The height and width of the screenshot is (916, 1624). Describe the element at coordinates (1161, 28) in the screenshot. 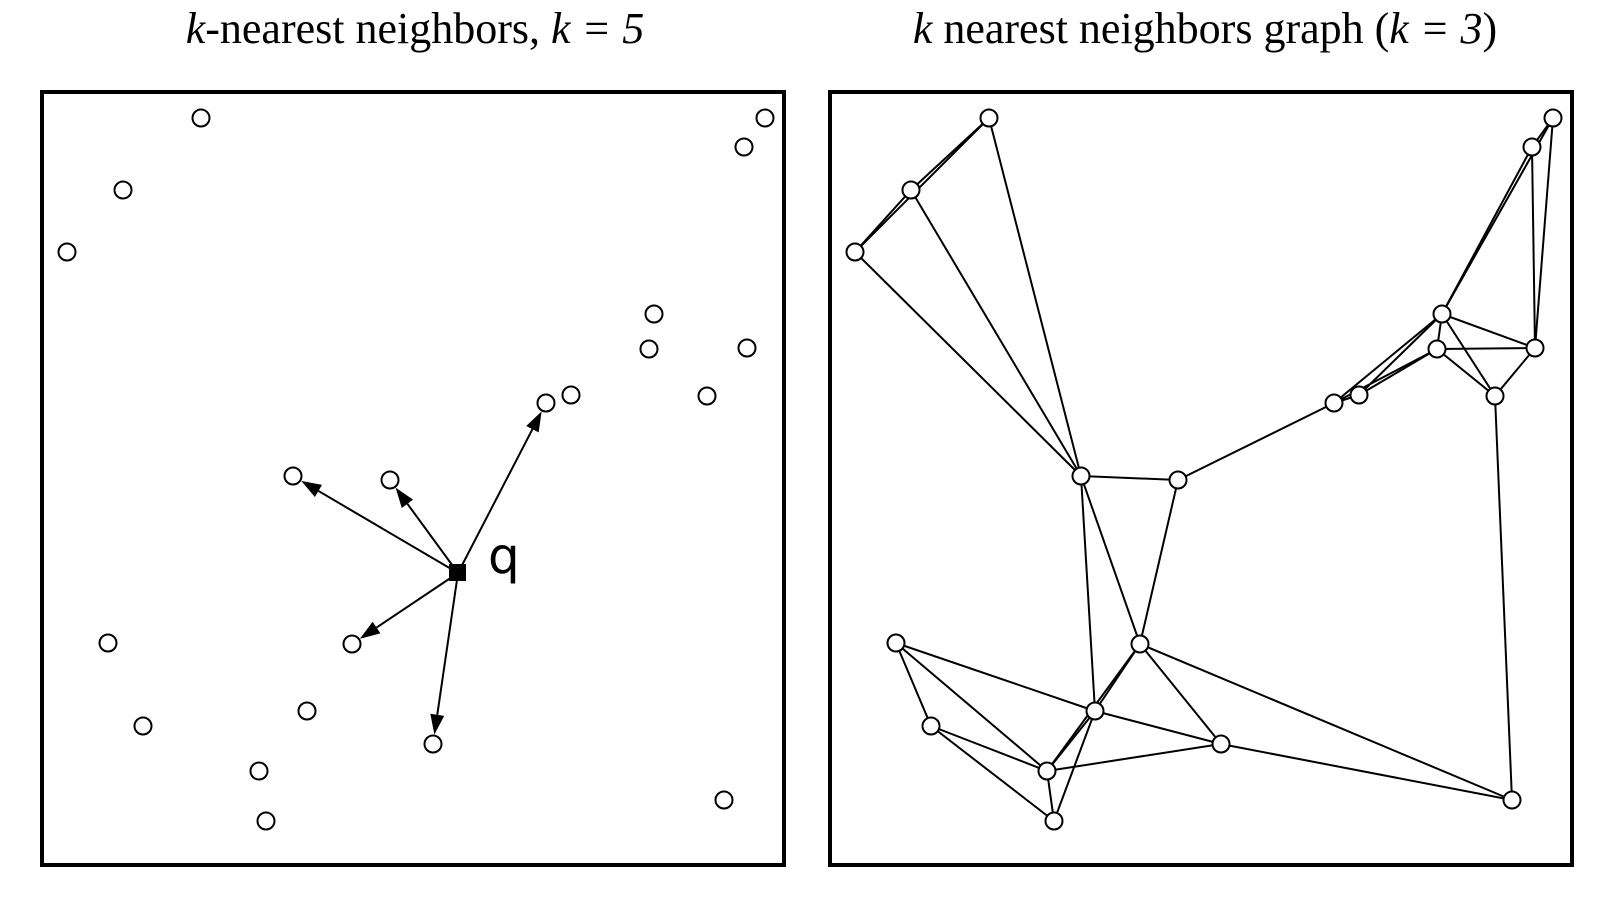

I see `right-title-text: nearest neighbors graph (` at that location.